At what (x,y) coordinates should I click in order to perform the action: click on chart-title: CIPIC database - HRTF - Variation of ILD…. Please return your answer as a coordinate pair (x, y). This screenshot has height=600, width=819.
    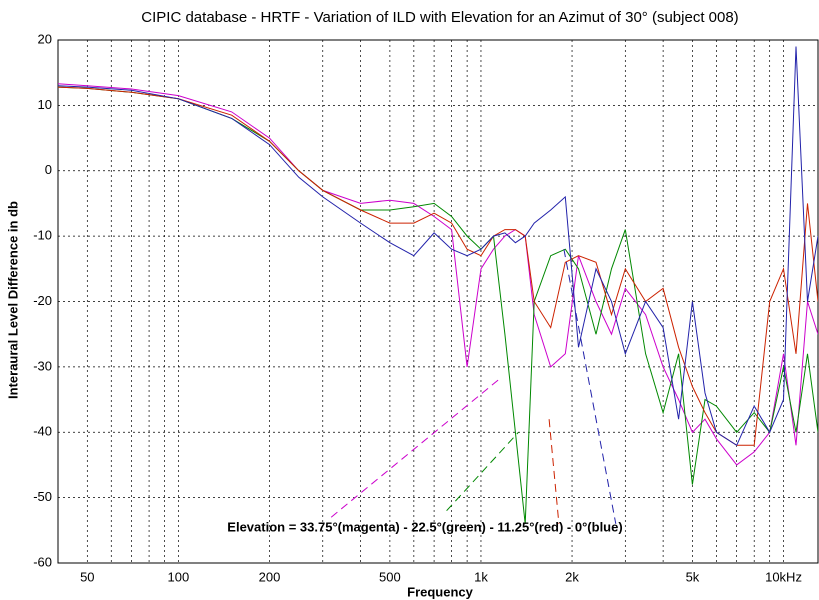
    Looking at the image, I should click on (439, 17).